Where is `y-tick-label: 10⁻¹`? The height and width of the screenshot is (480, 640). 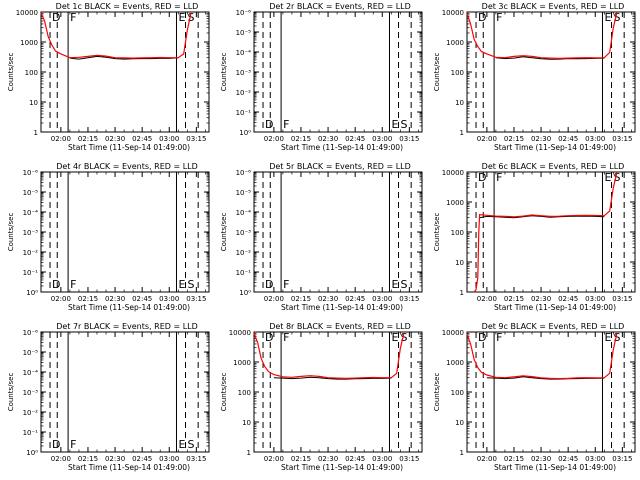 y-tick-label: 10⁻¹ is located at coordinates (244, 113).